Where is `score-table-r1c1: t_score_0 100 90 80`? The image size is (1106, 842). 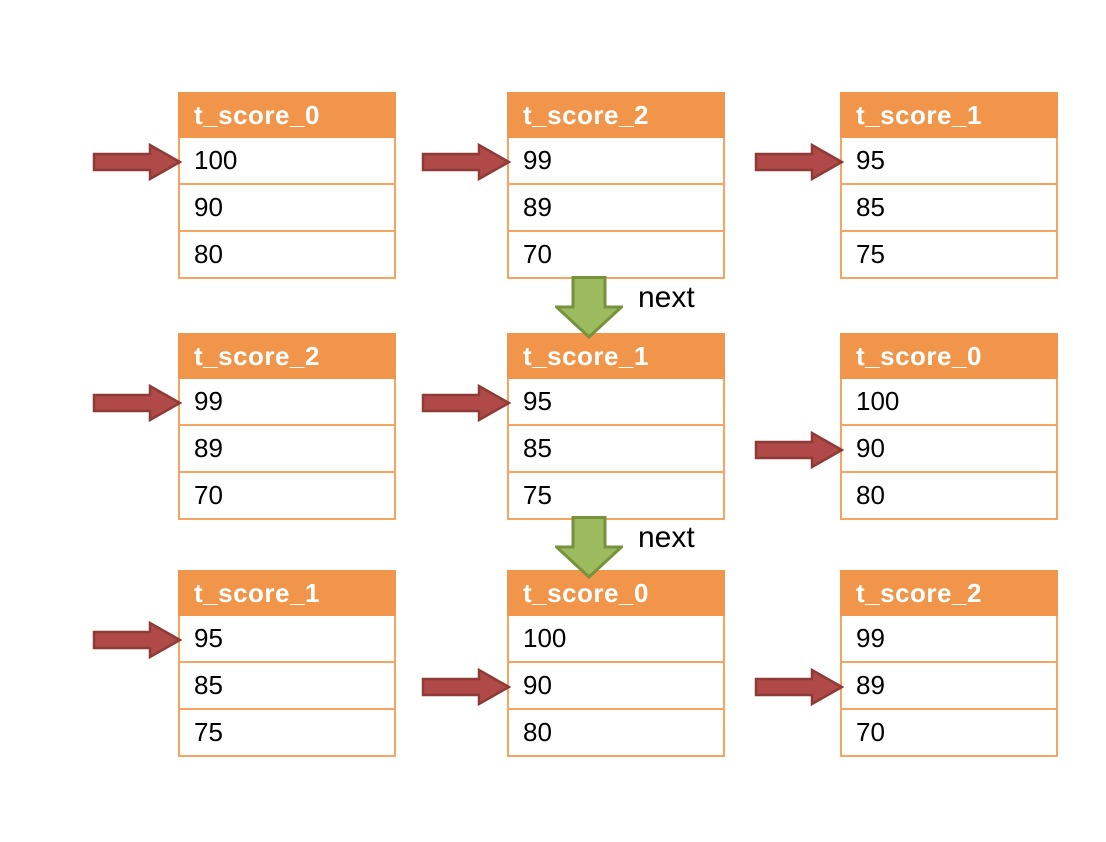 score-table-r1c1: t_score_0 100 90 80 is located at coordinates (244, 185).